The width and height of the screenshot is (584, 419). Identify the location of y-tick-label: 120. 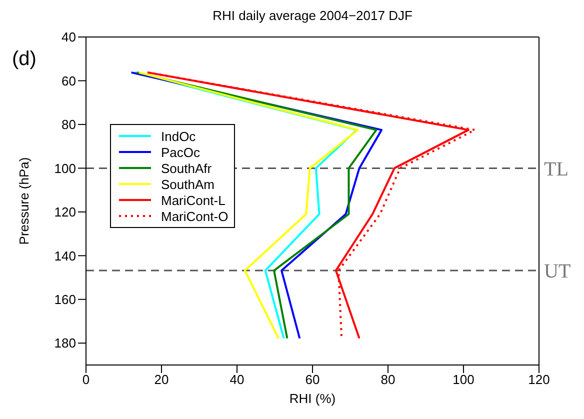
(65, 212).